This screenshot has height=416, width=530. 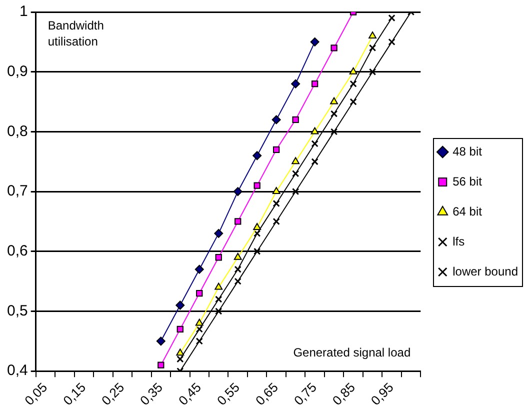 What do you see at coordinates (17, 71) in the screenshot?
I see `y-tick-label: 0,9` at bounding box center [17, 71].